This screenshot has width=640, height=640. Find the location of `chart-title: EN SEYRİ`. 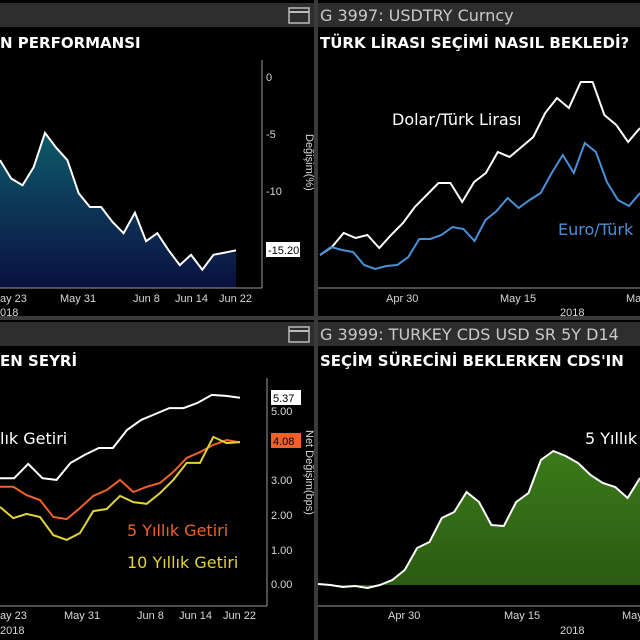

chart-title: EN SEYRİ is located at coordinates (38, 360).